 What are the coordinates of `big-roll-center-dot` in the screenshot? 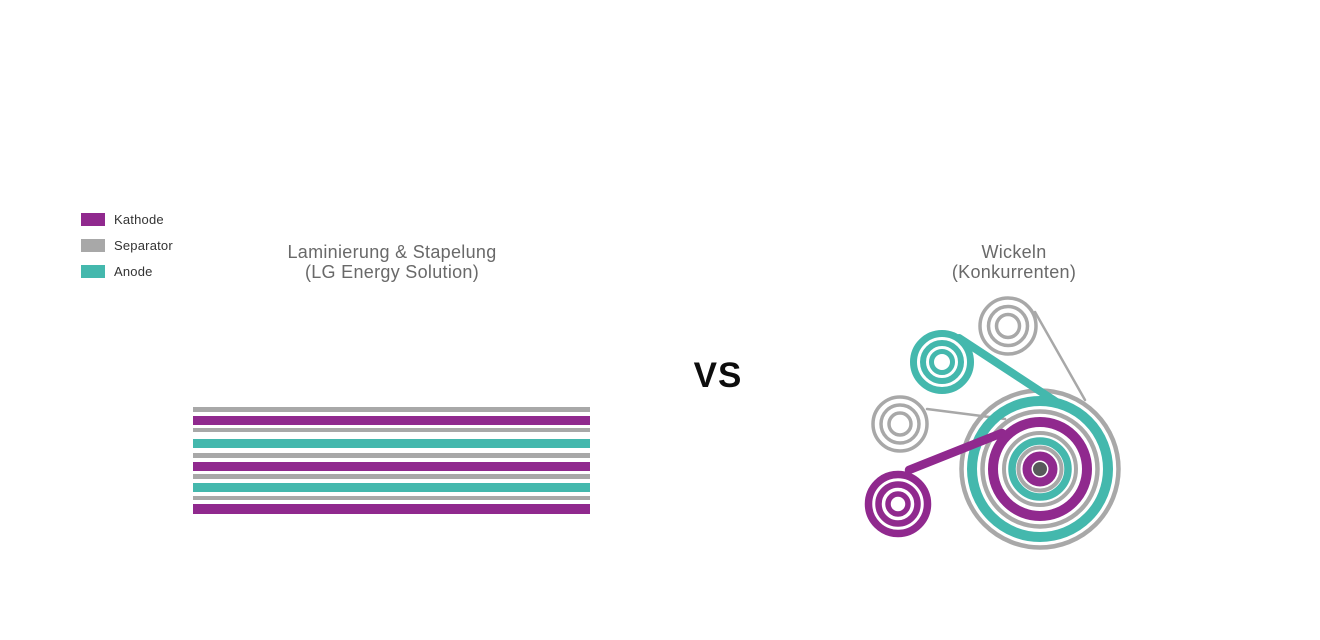 It's located at (1040, 469).